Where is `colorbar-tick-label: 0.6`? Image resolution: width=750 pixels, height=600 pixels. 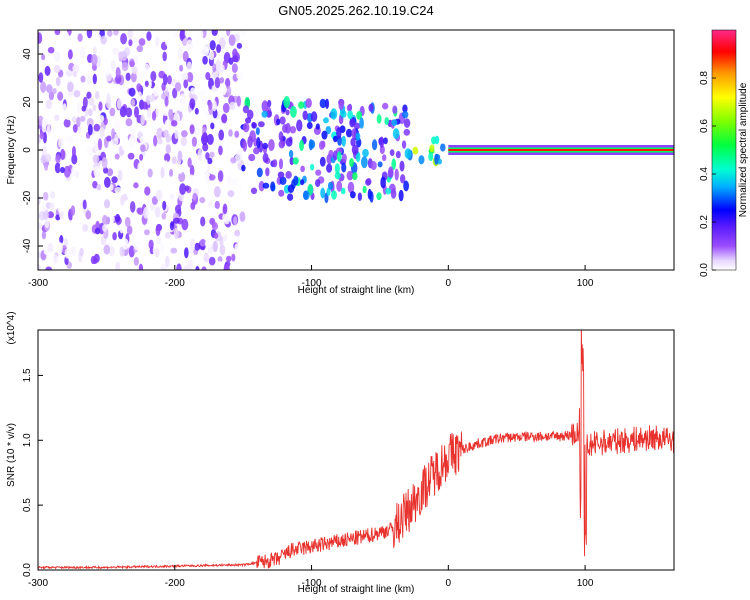
colorbar-tick-label: 0.6 is located at coordinates (704, 126).